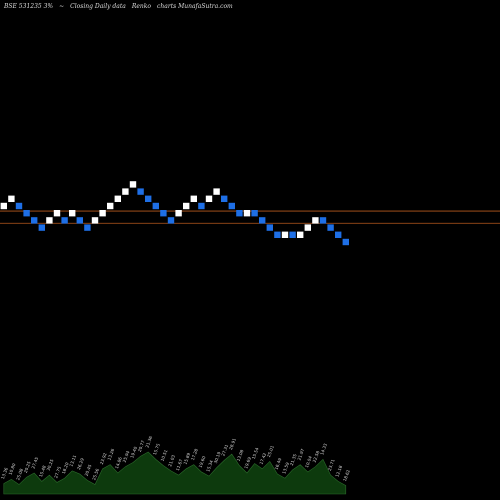 The image size is (500, 500). What do you see at coordinates (308, 461) in the screenshot?
I see `volume-label: 10.04` at bounding box center [308, 461].